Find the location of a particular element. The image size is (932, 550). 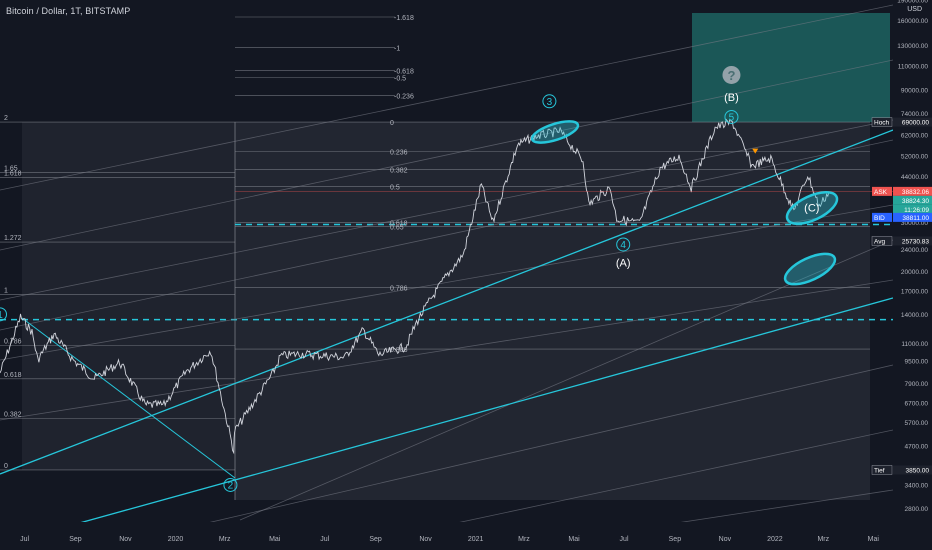

x-tick-label: 2021 is located at coordinates (476, 539).